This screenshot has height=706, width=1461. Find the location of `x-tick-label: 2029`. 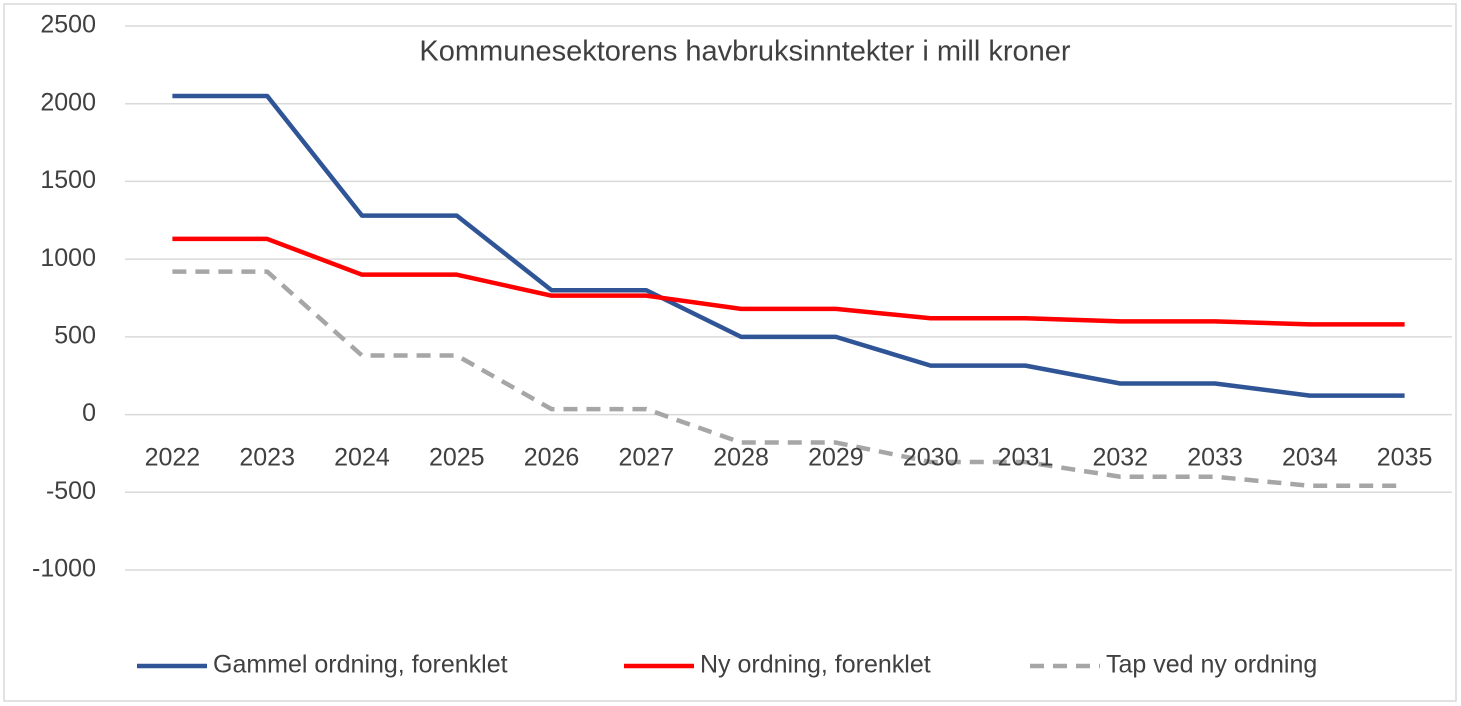

x-tick-label: 2029 is located at coordinates (836, 458).